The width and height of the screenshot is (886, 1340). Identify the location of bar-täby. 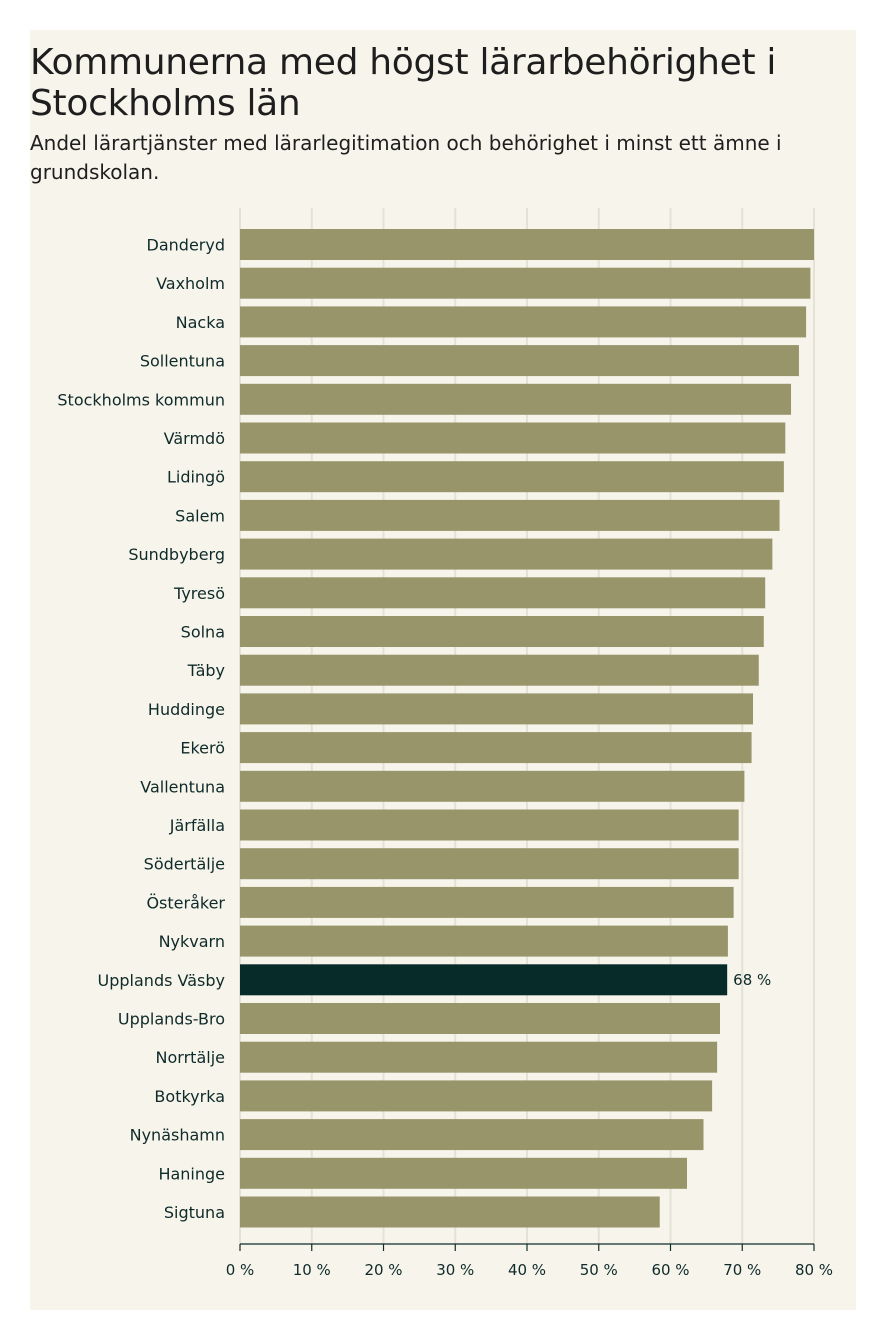
(499, 670).